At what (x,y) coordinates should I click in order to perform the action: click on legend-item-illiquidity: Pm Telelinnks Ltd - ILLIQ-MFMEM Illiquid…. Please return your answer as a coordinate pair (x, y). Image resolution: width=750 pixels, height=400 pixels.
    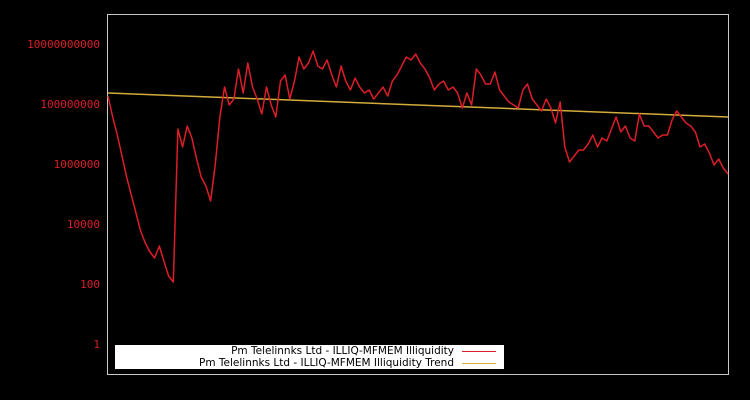
    Looking at the image, I should click on (367, 351).